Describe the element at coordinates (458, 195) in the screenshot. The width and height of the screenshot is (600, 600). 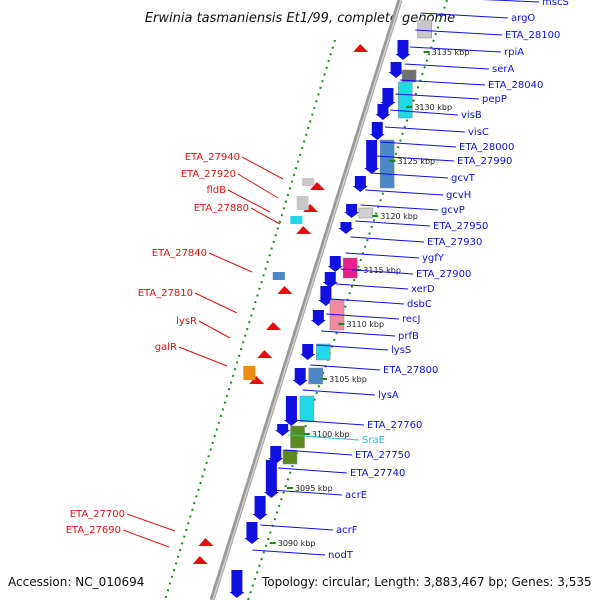
I see `gene-label-right: gcvH` at that location.